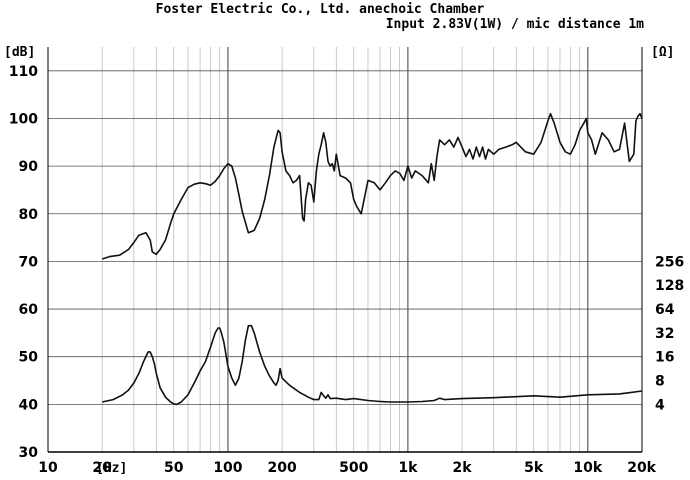 The height and width of the screenshot is (480, 690). What do you see at coordinates (660, 405) in the screenshot?
I see `y2-tick-label: 4` at bounding box center [660, 405].